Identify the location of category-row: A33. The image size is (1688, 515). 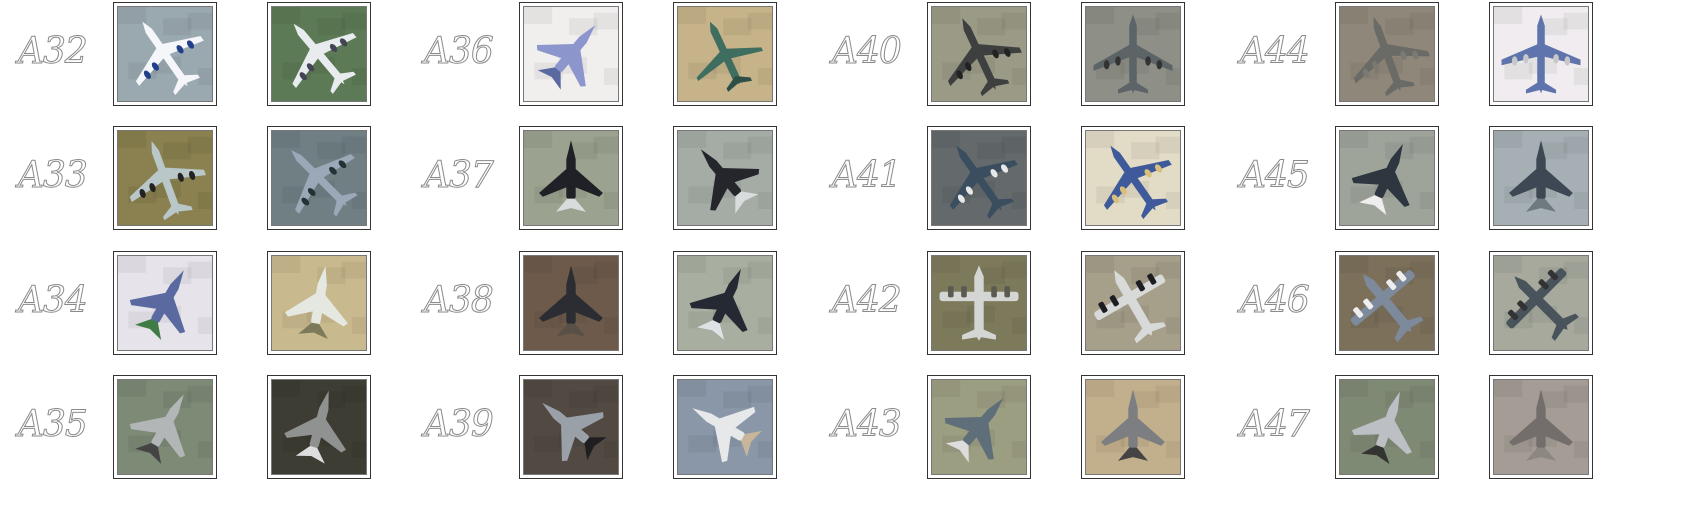
(210, 186).